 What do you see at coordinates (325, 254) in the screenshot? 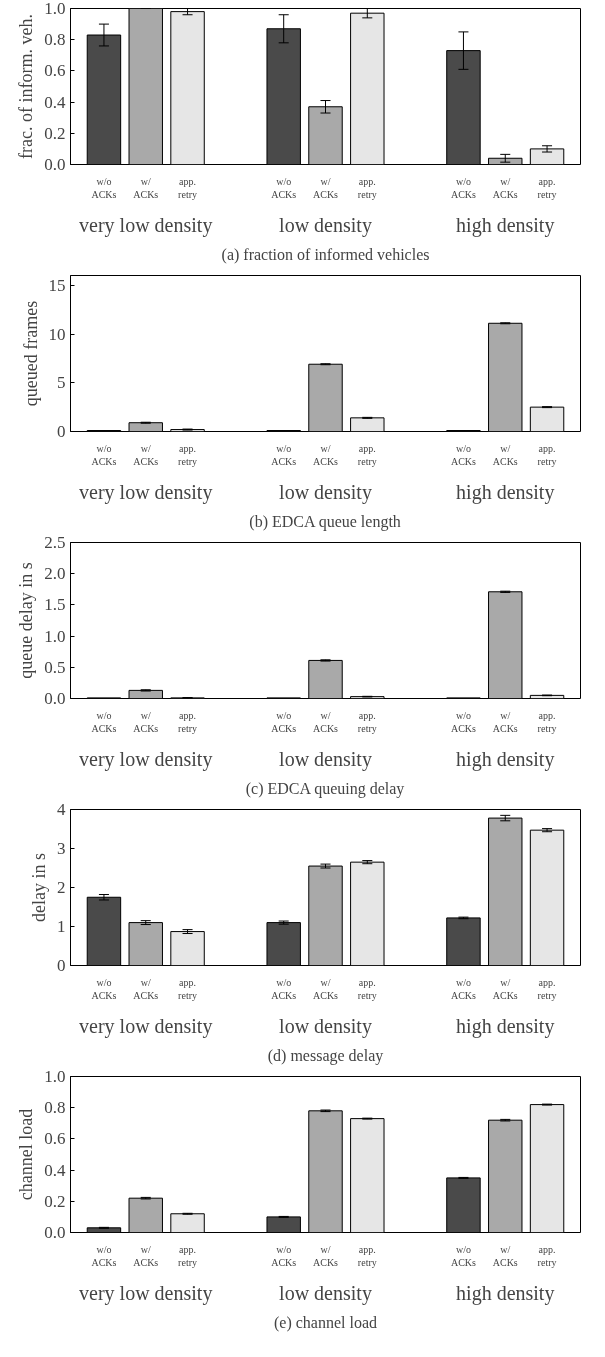
I see `text: (a) fraction of informed vehicles` at bounding box center [325, 254].